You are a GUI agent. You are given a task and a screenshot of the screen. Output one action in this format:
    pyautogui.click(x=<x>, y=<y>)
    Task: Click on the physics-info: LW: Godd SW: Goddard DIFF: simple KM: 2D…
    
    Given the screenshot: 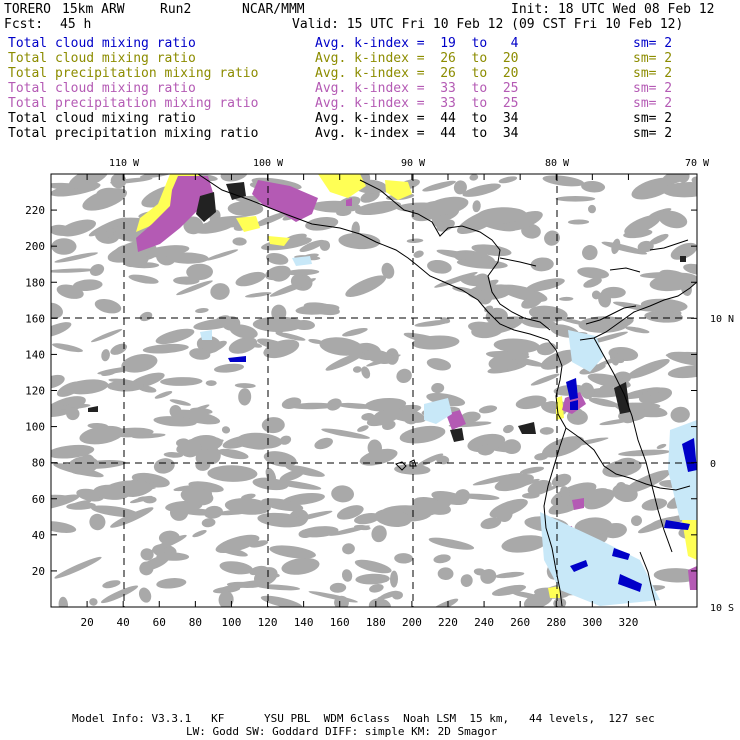 What is the action you would take?
    pyautogui.click(x=342, y=731)
    